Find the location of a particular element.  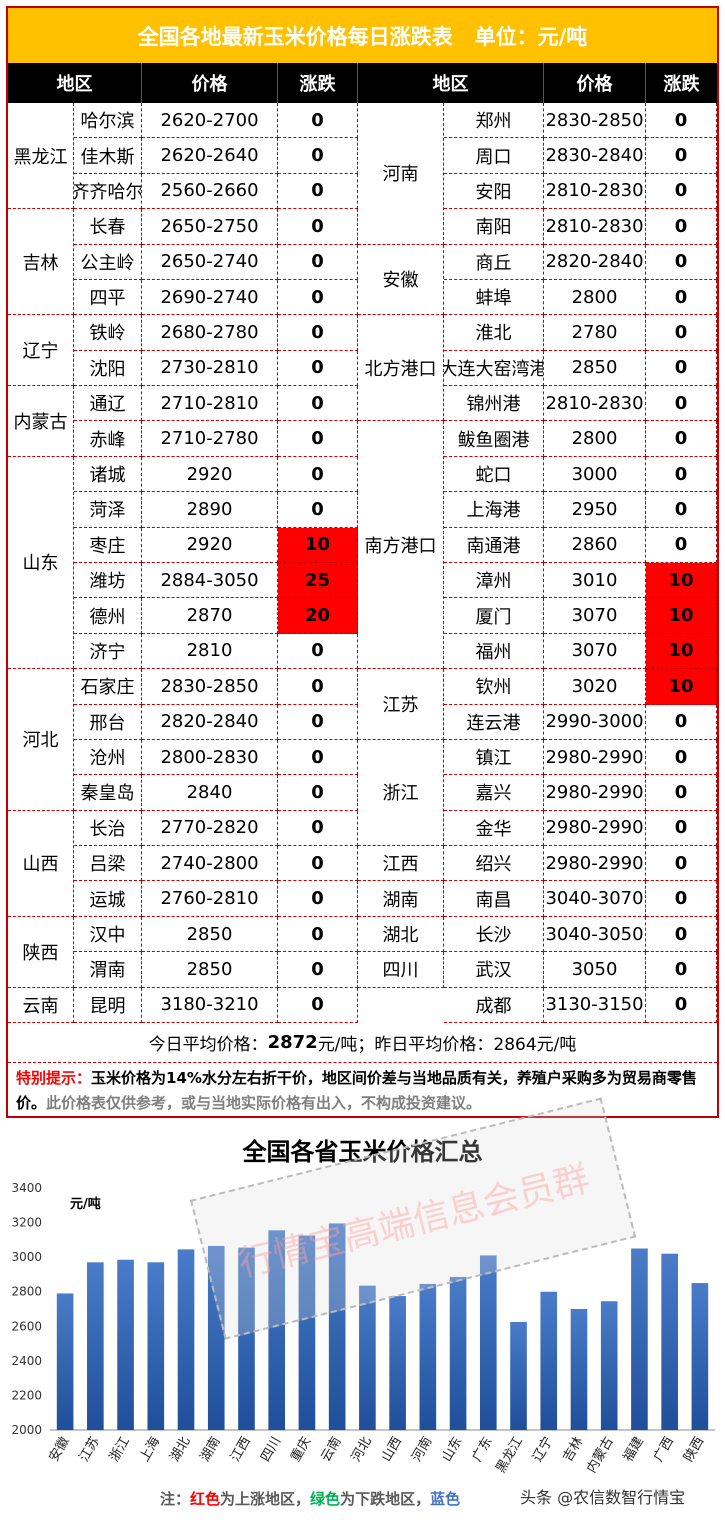

left-province: 黑龙江 is located at coordinates (41, 156).